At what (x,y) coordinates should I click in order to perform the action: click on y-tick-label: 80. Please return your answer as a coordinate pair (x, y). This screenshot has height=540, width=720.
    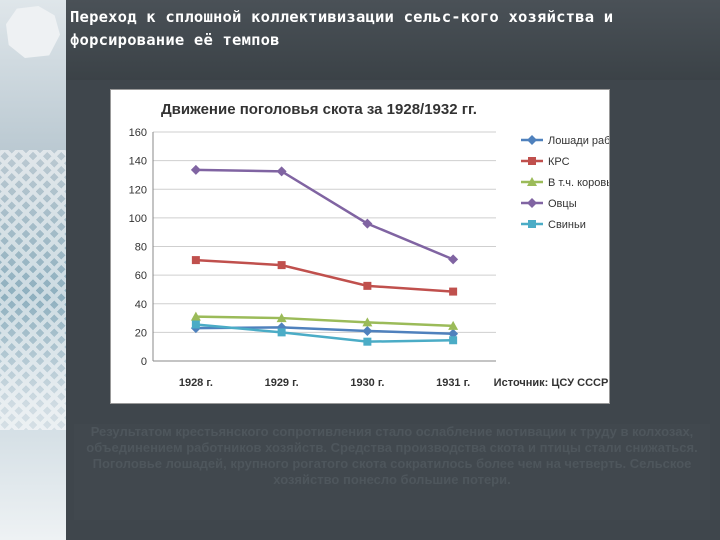
    Looking at the image, I should click on (141, 248).